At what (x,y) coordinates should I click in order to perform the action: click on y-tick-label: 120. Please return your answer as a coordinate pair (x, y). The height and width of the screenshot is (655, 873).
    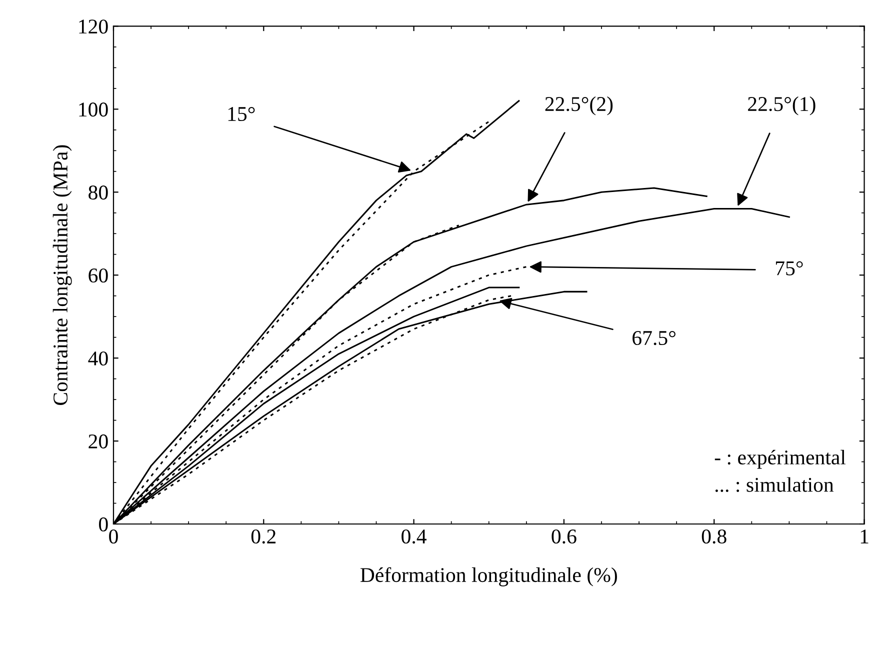
    Looking at the image, I should click on (93, 27).